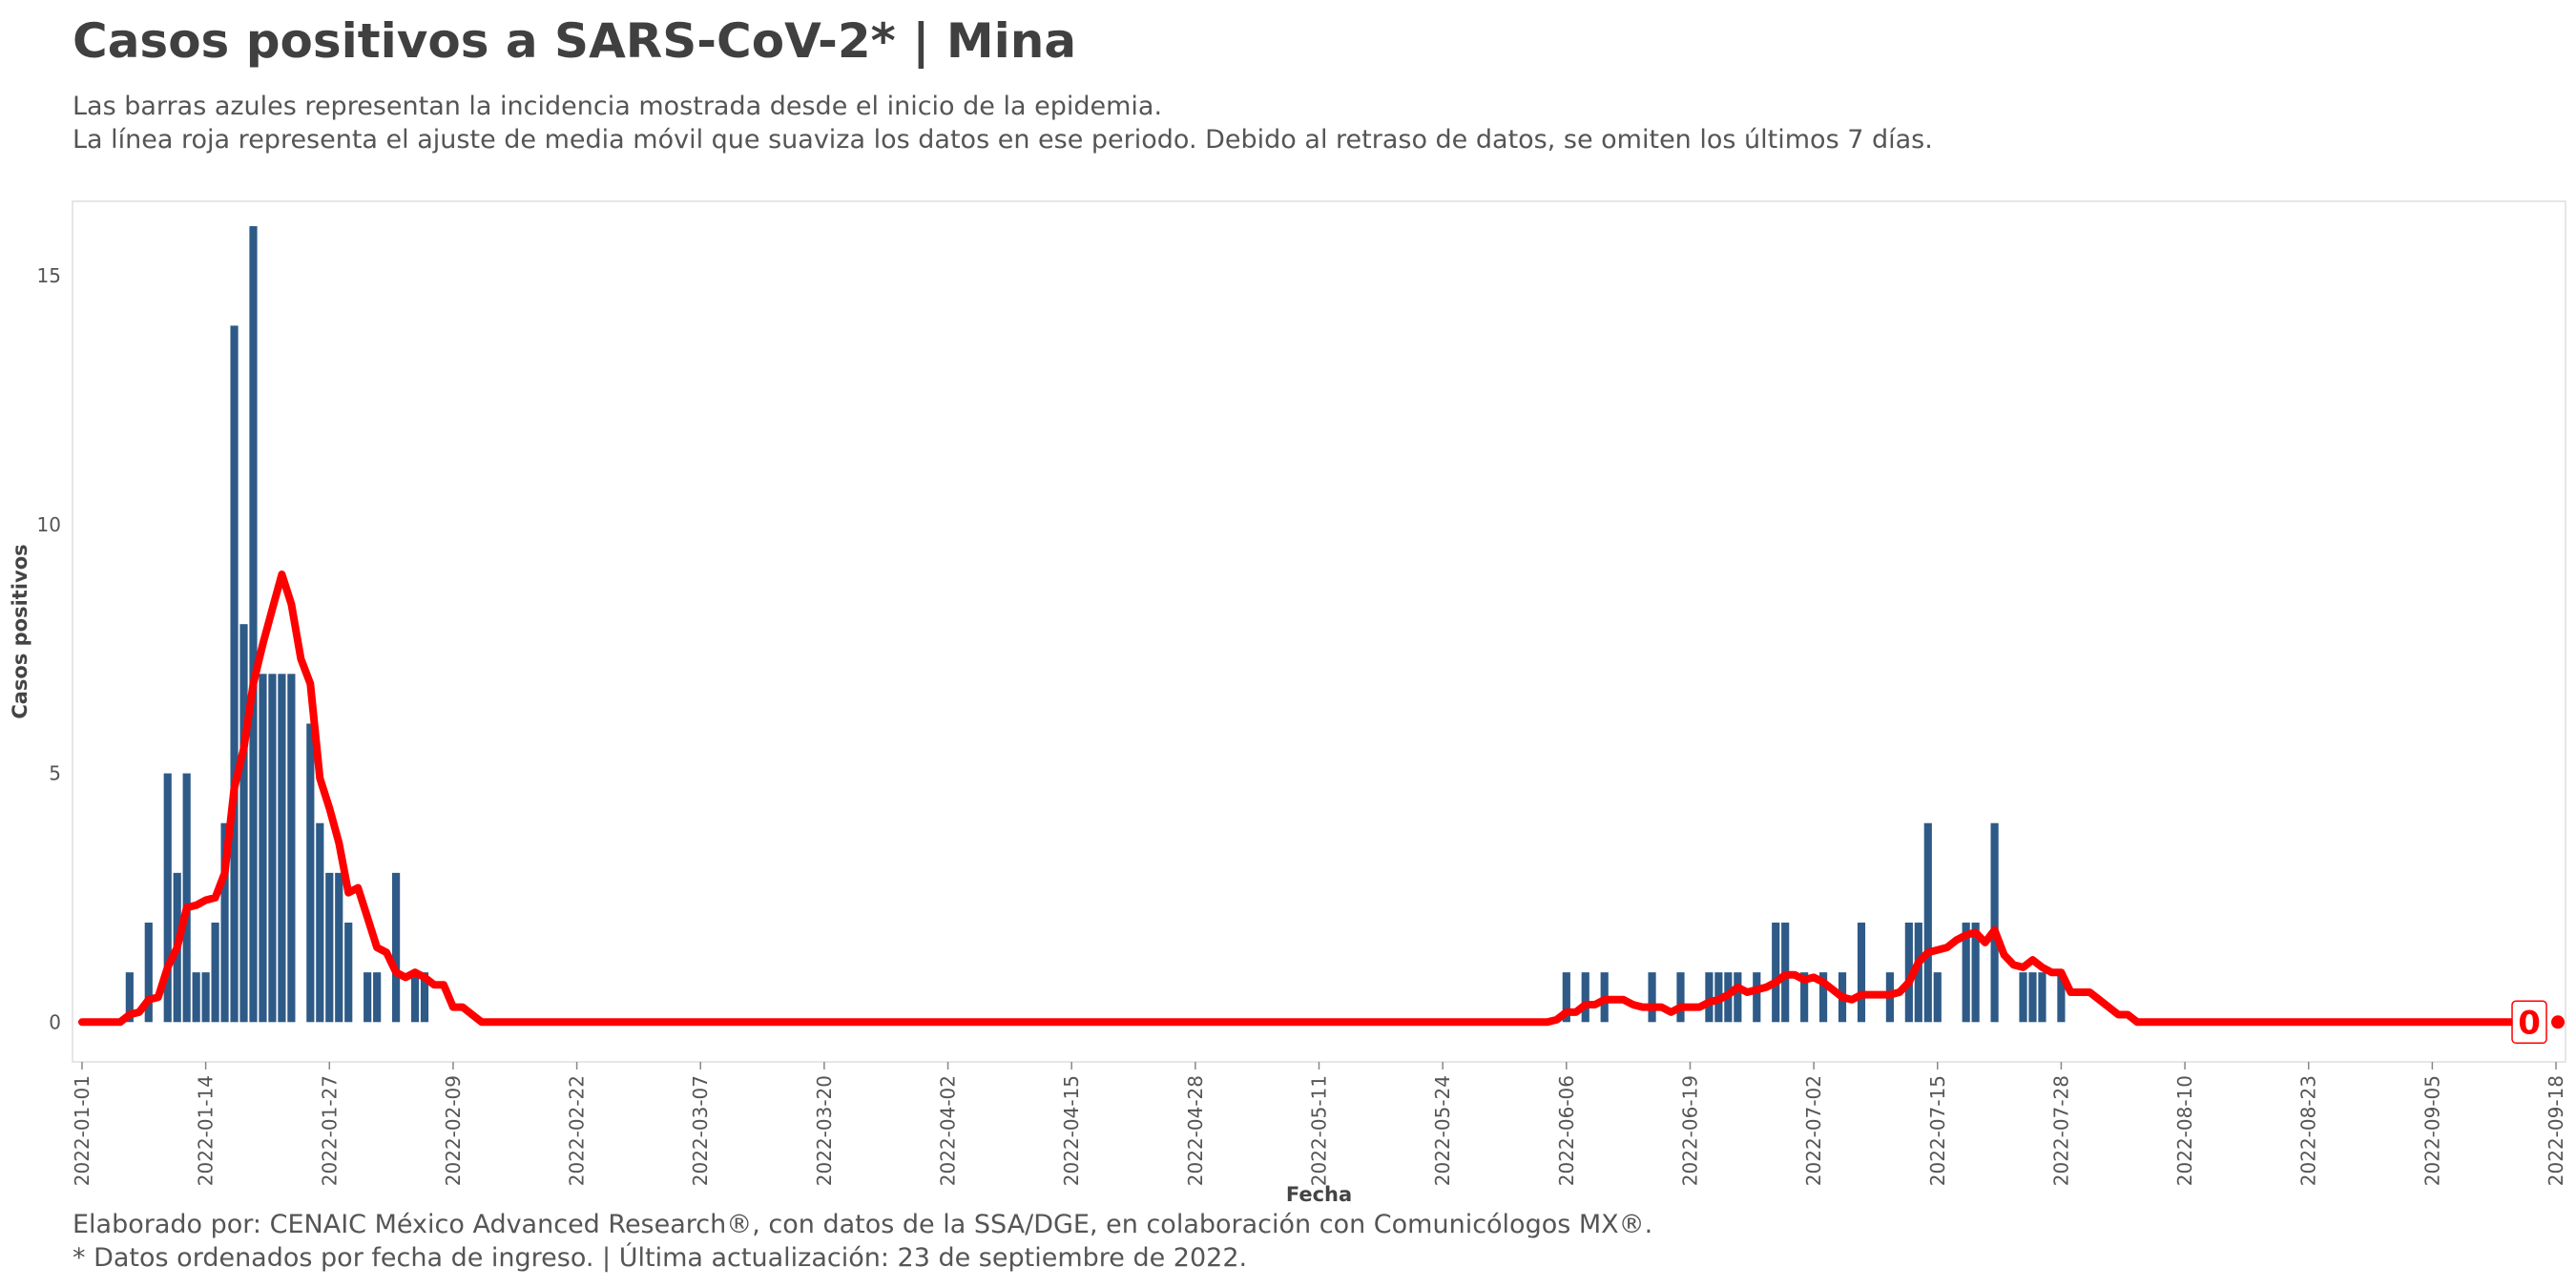  I want to click on x-tick-label: 2022-01-27, so click(329, 1130).